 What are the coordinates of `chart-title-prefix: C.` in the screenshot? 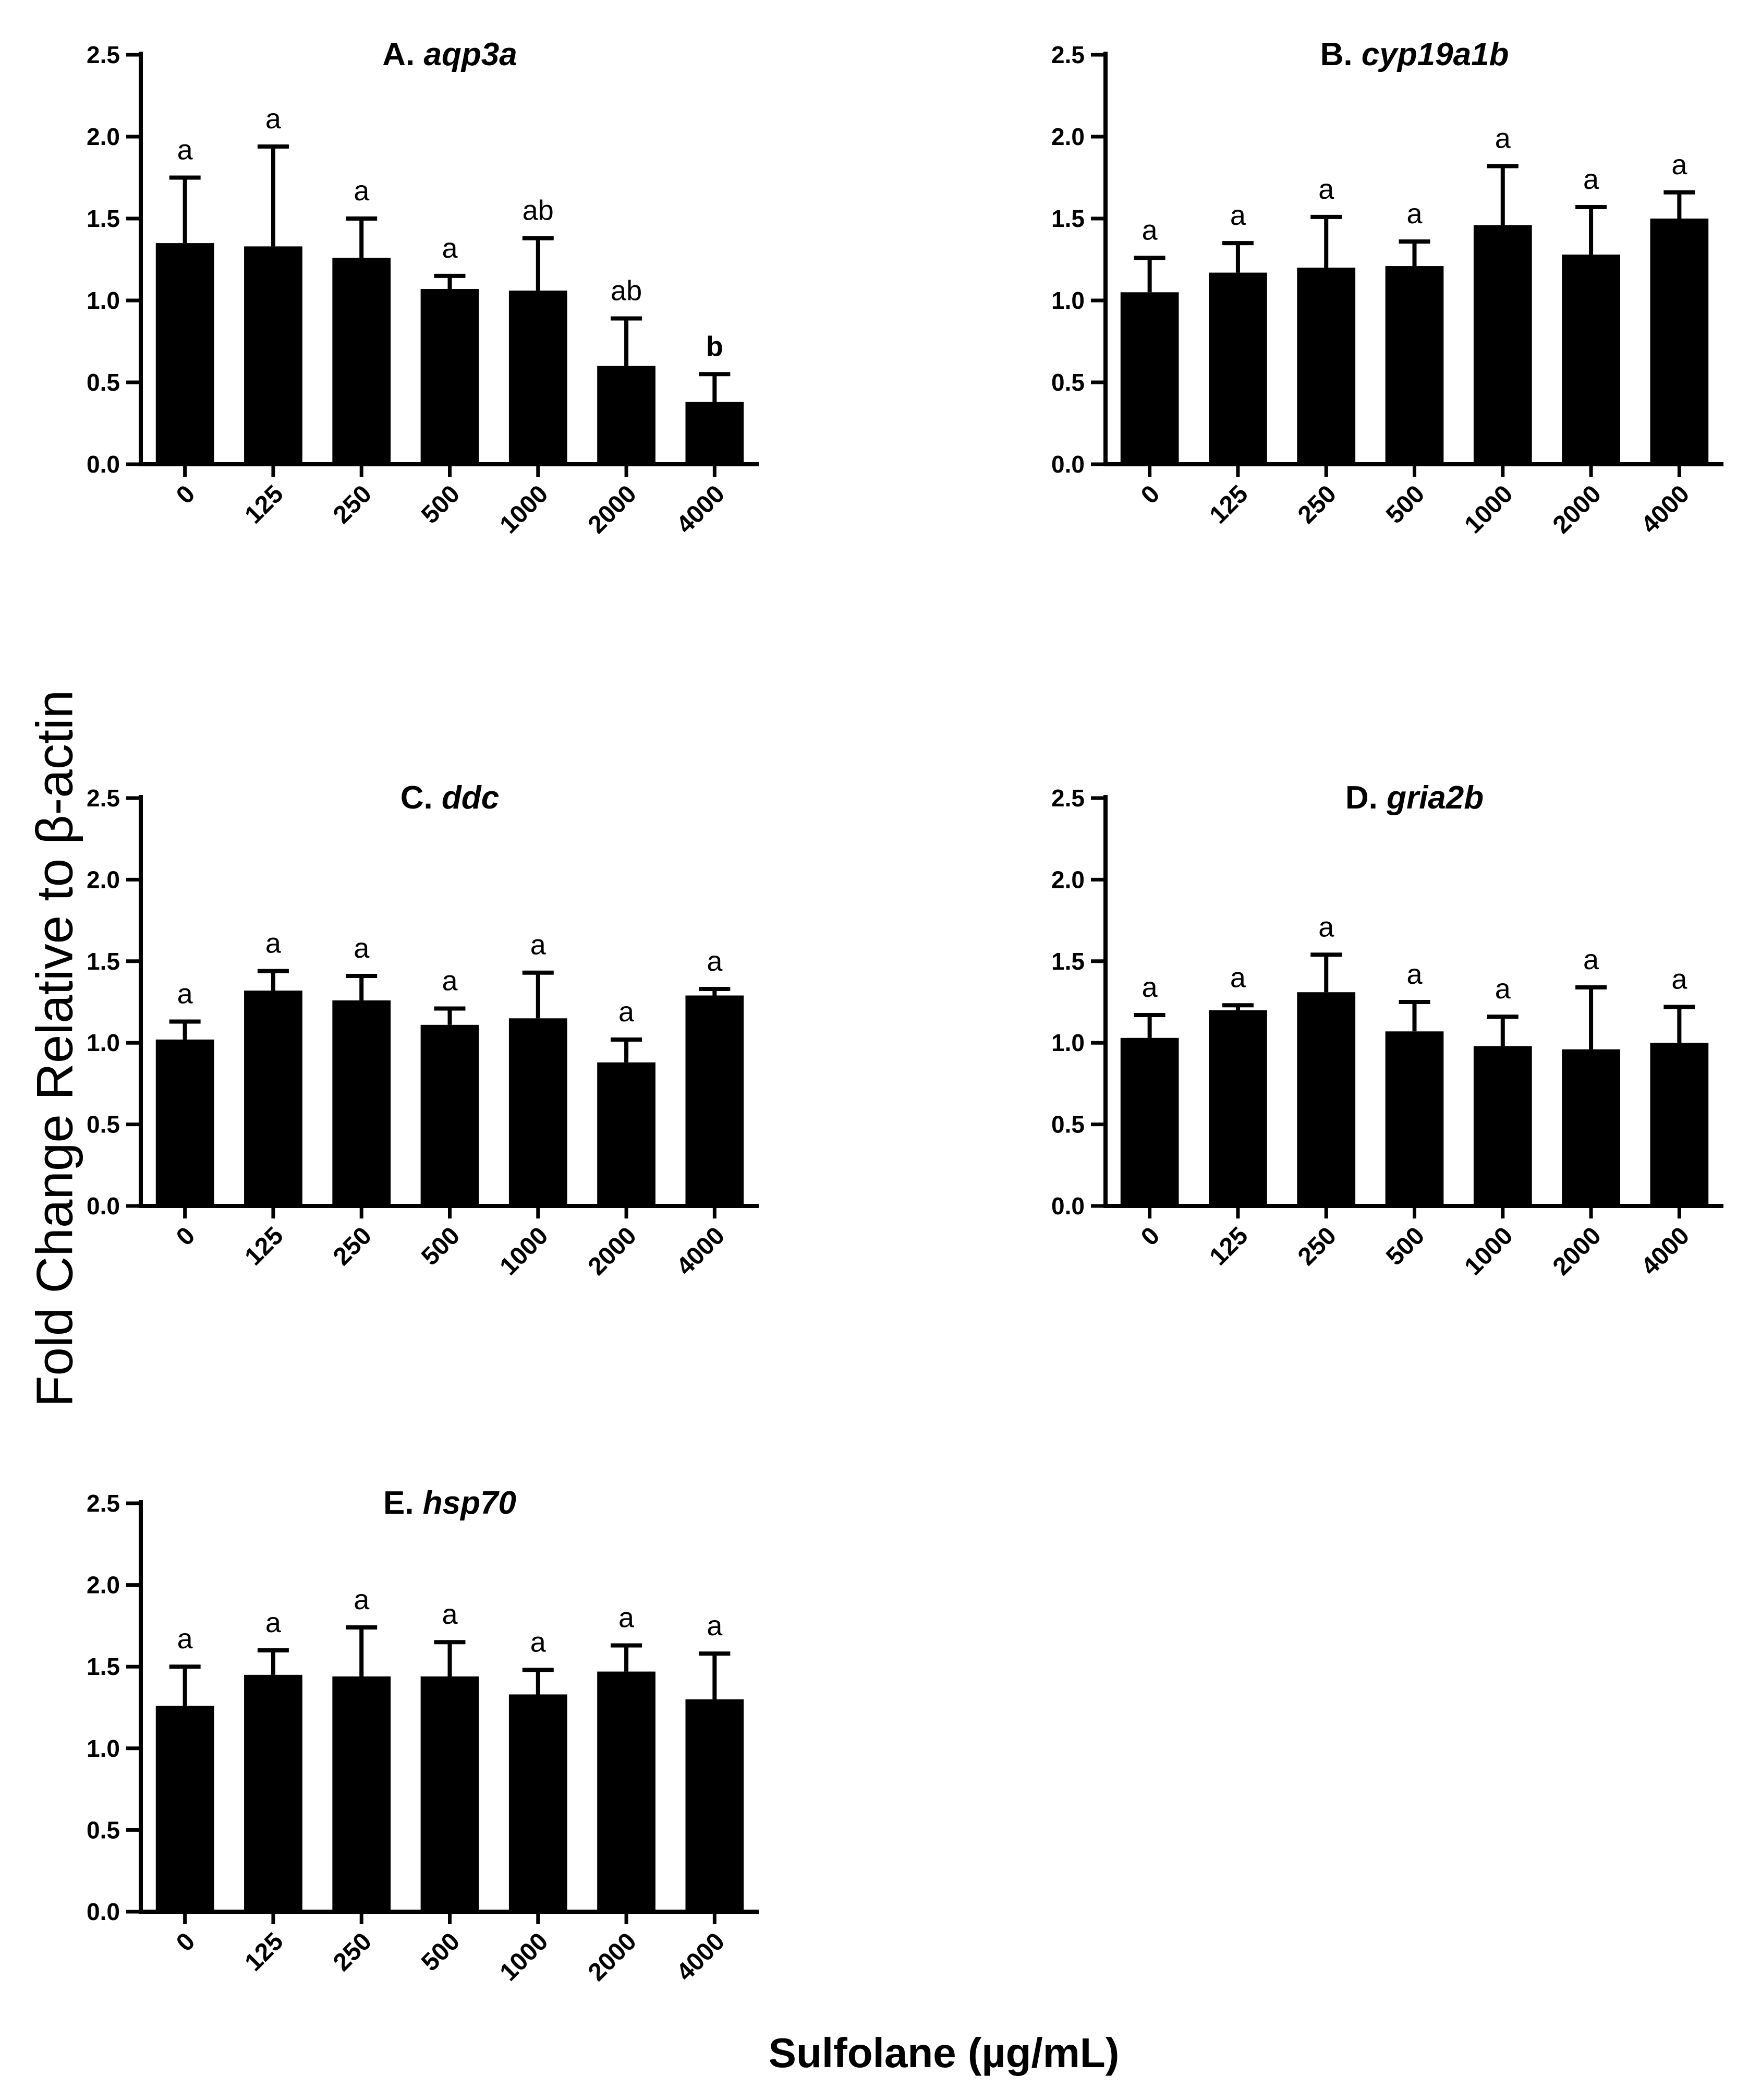 It's located at (421, 798).